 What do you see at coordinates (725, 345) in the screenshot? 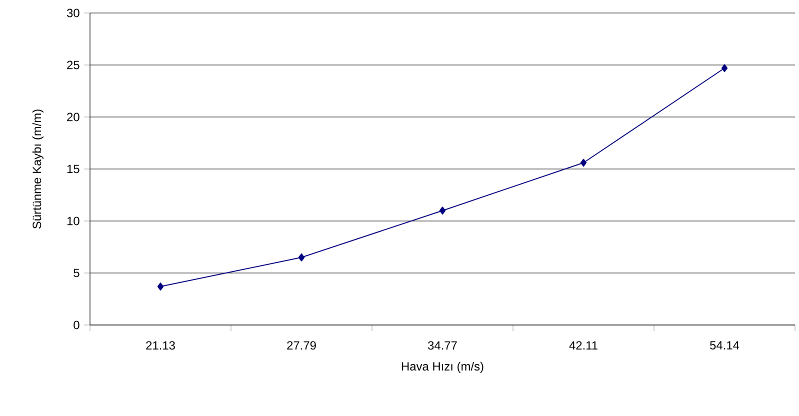
I see `x-tick-label: 54.14` at bounding box center [725, 345].